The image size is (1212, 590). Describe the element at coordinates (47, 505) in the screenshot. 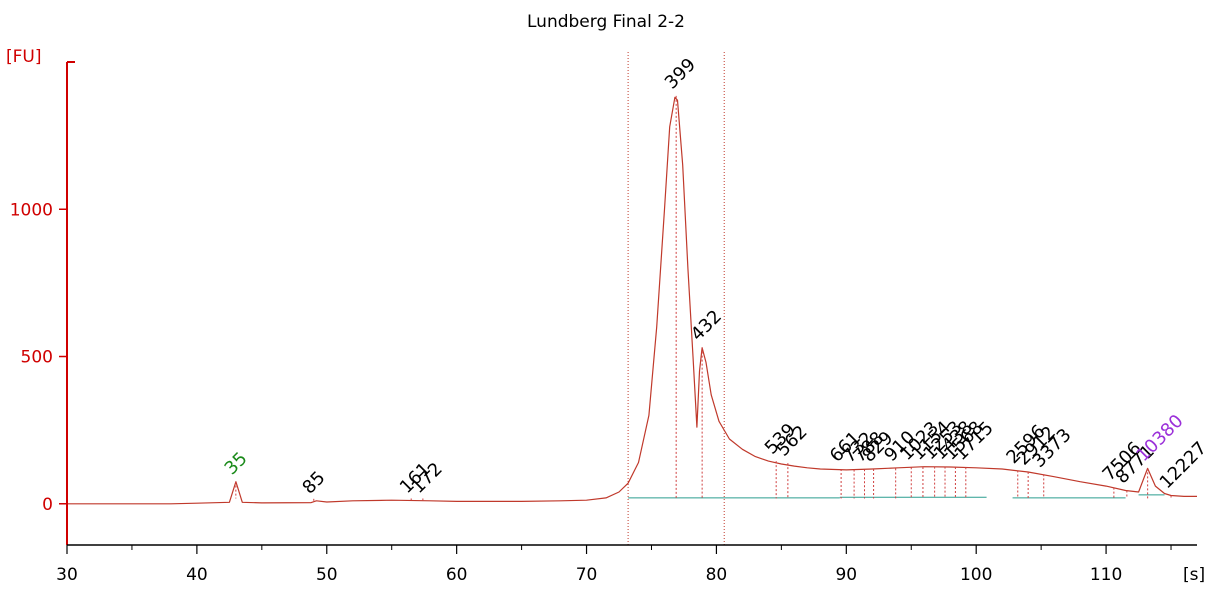

I see `y-tick-label-0: 0` at that location.